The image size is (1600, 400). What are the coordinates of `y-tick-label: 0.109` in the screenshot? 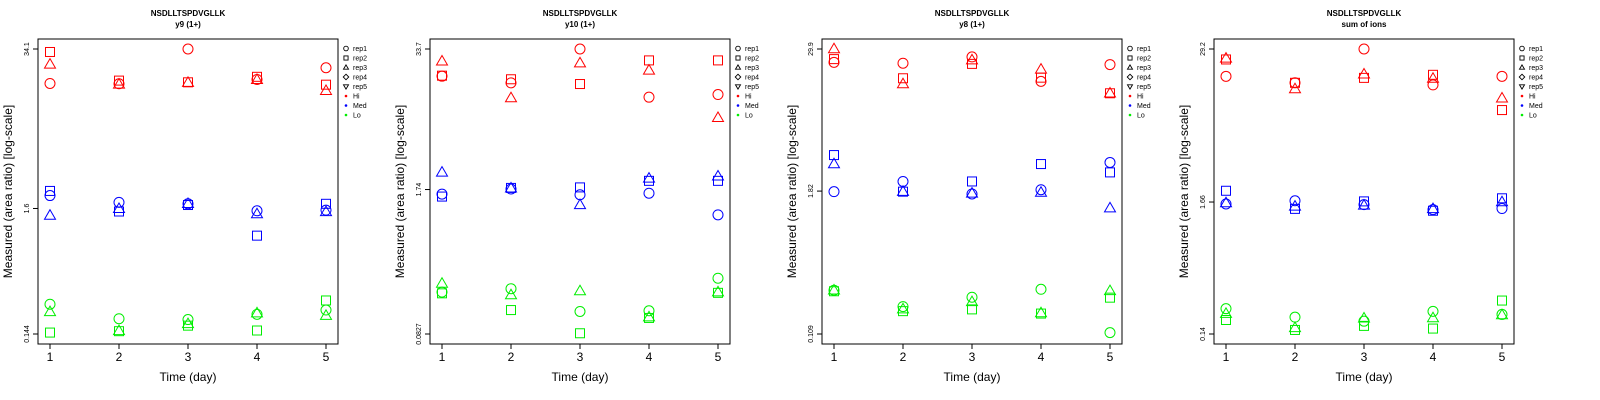 It's located at (811, 334).